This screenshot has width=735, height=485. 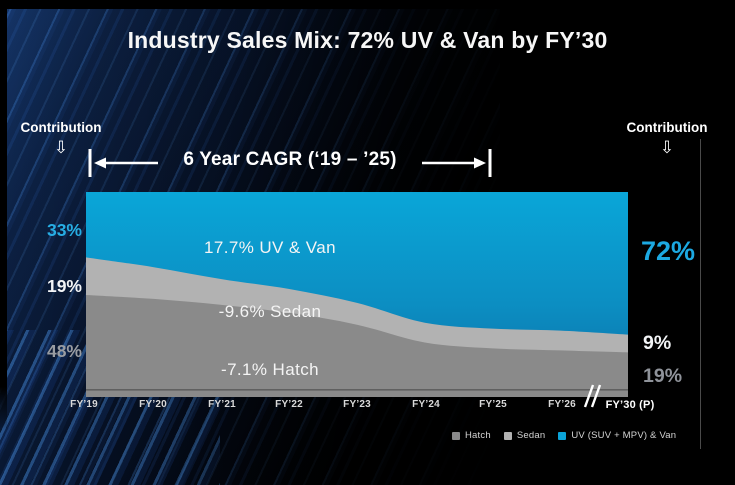 I want to click on legend-item: Sedan, so click(x=524, y=435).